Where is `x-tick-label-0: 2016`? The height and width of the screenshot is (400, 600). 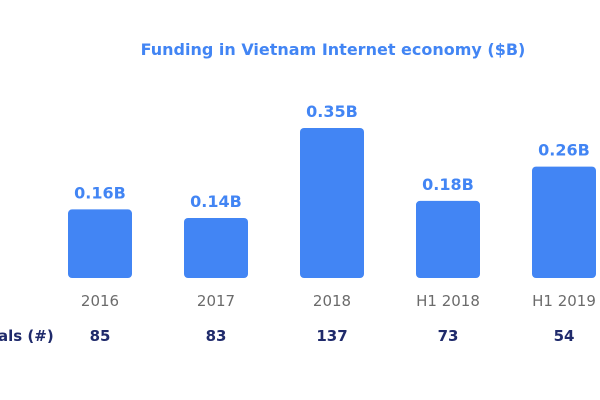 x-tick-label-0: 2016 is located at coordinates (100, 301).